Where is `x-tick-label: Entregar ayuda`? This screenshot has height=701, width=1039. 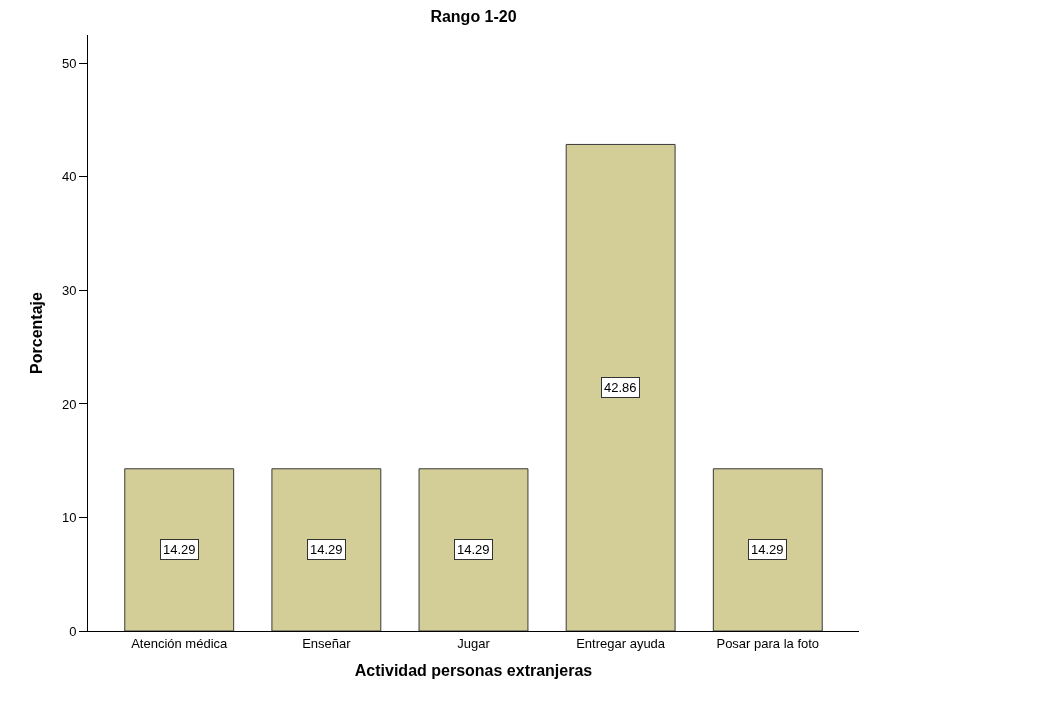 x-tick-label: Entregar ayuda is located at coordinates (621, 643).